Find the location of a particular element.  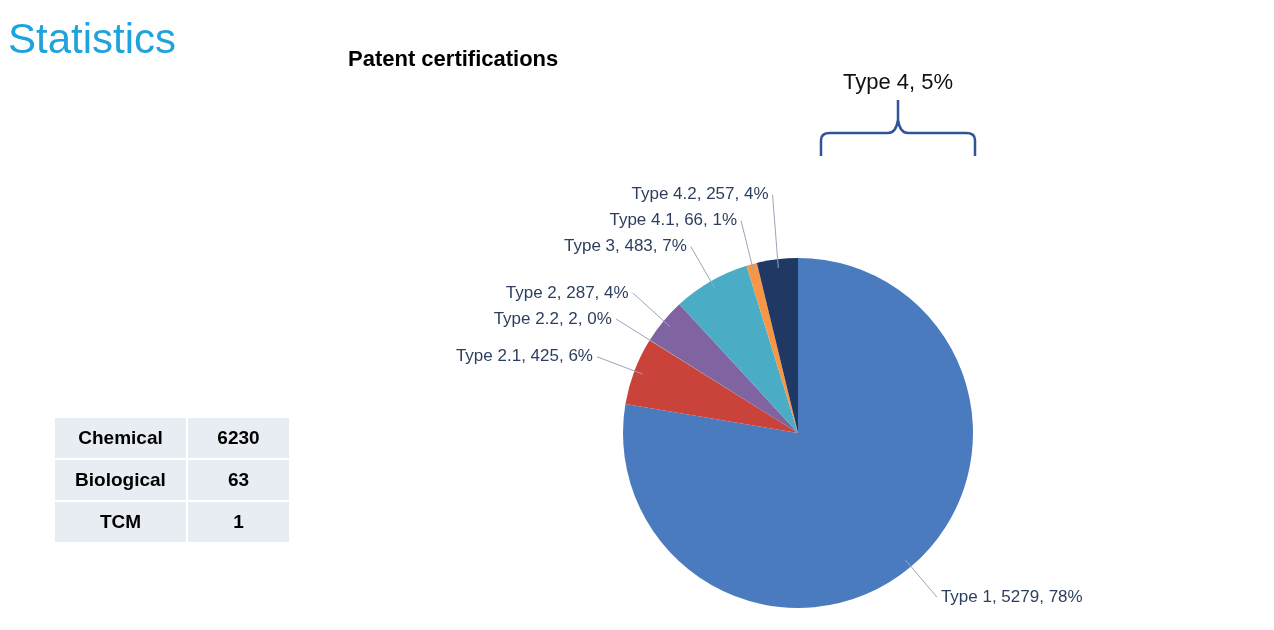

category-label: Chemical is located at coordinates (120, 438).